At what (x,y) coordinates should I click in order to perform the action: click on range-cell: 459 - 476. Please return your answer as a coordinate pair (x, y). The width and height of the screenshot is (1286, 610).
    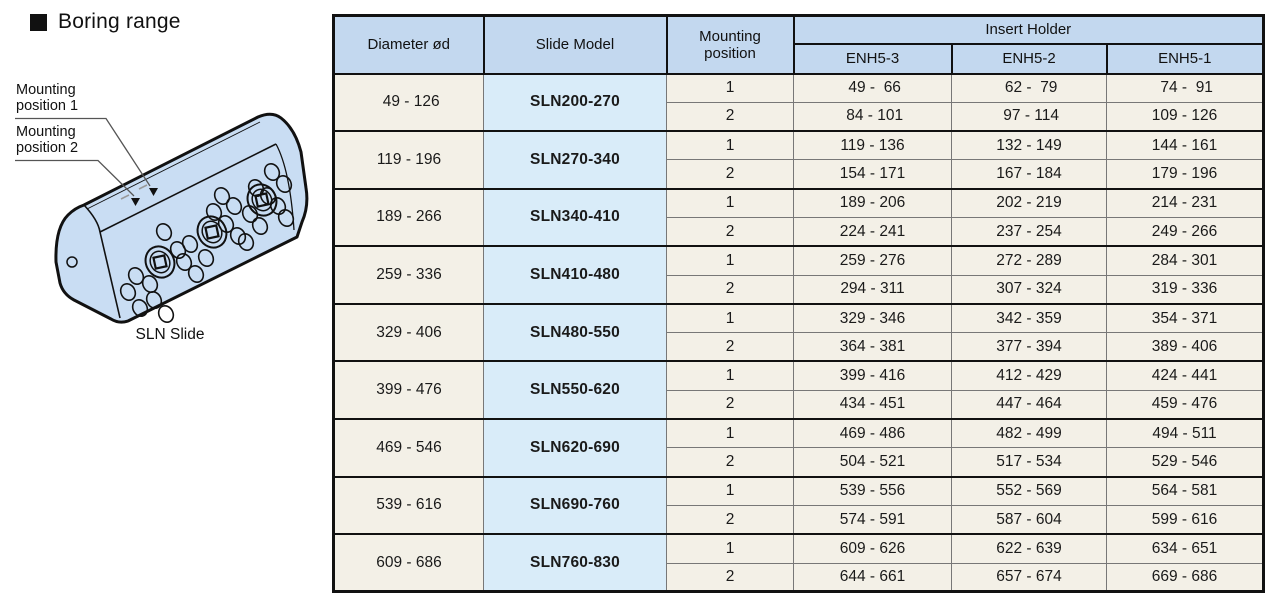
    Looking at the image, I should click on (1185, 404).